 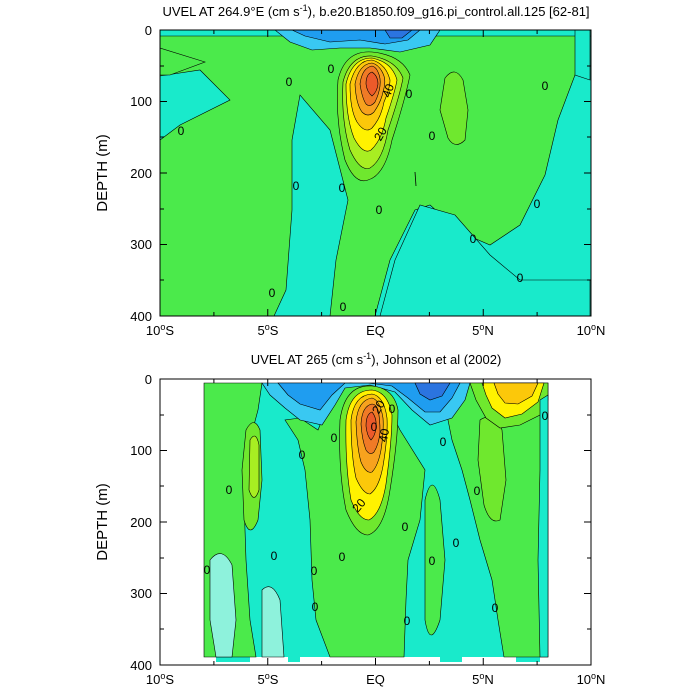 I want to click on band-negative-mid, so click(x=485, y=260).